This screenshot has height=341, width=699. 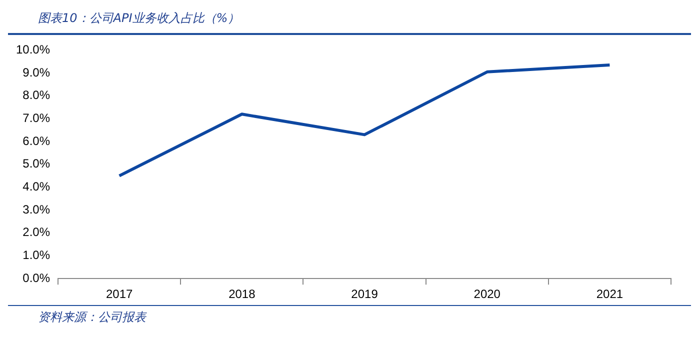 I want to click on y-tick-label: 3.0%, so click(x=36, y=209).